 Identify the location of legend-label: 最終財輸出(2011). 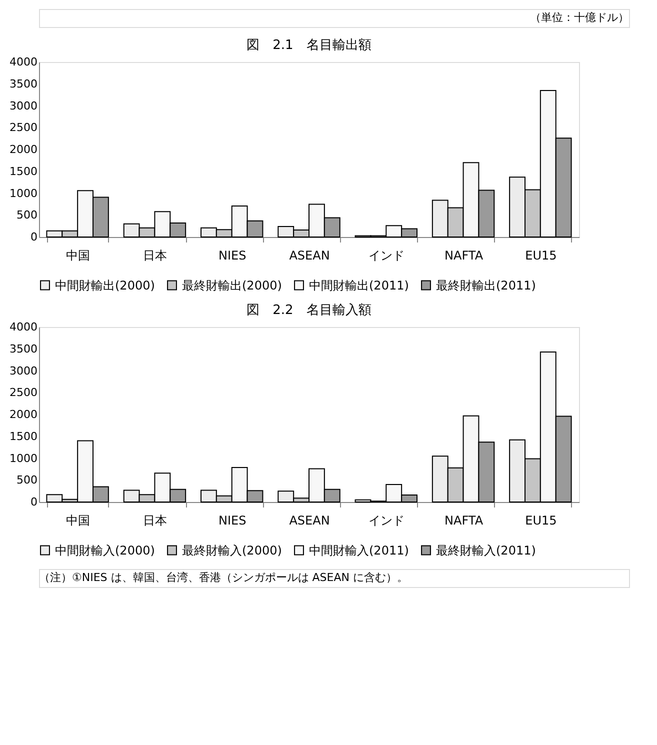
(486, 285).